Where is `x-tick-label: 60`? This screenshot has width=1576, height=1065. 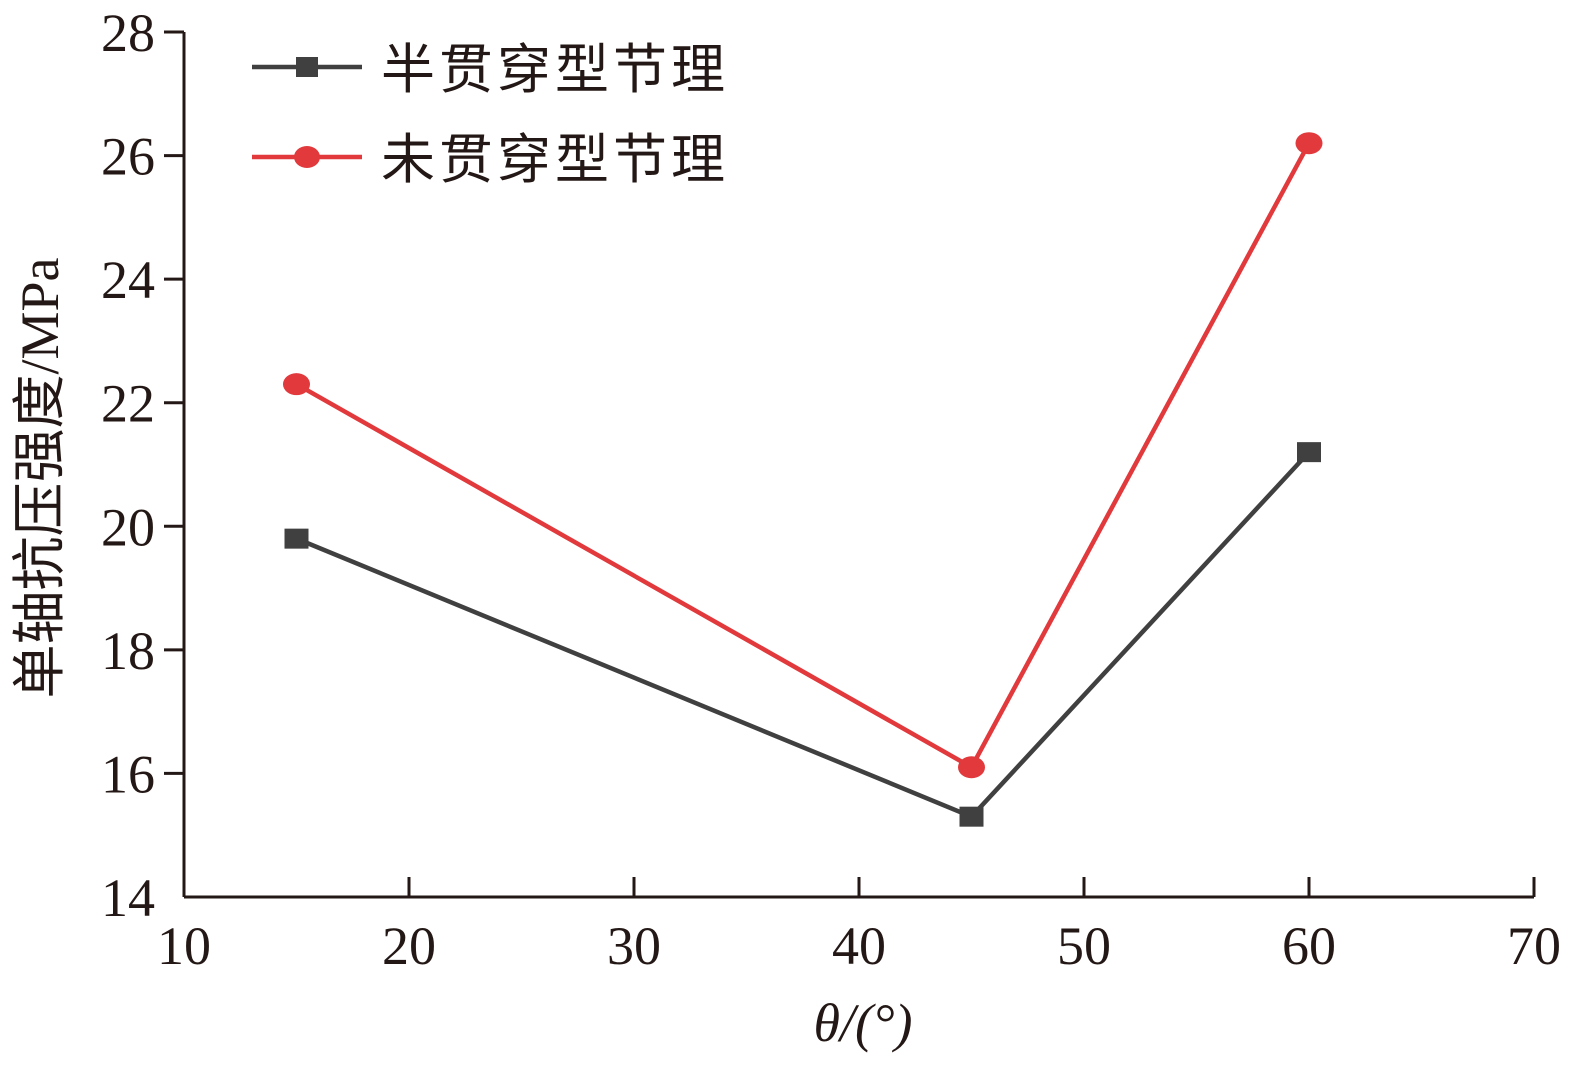 x-tick-label: 60 is located at coordinates (1309, 946).